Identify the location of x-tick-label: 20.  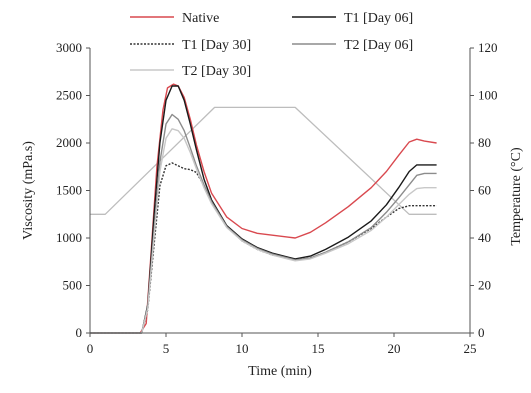
(394, 348).